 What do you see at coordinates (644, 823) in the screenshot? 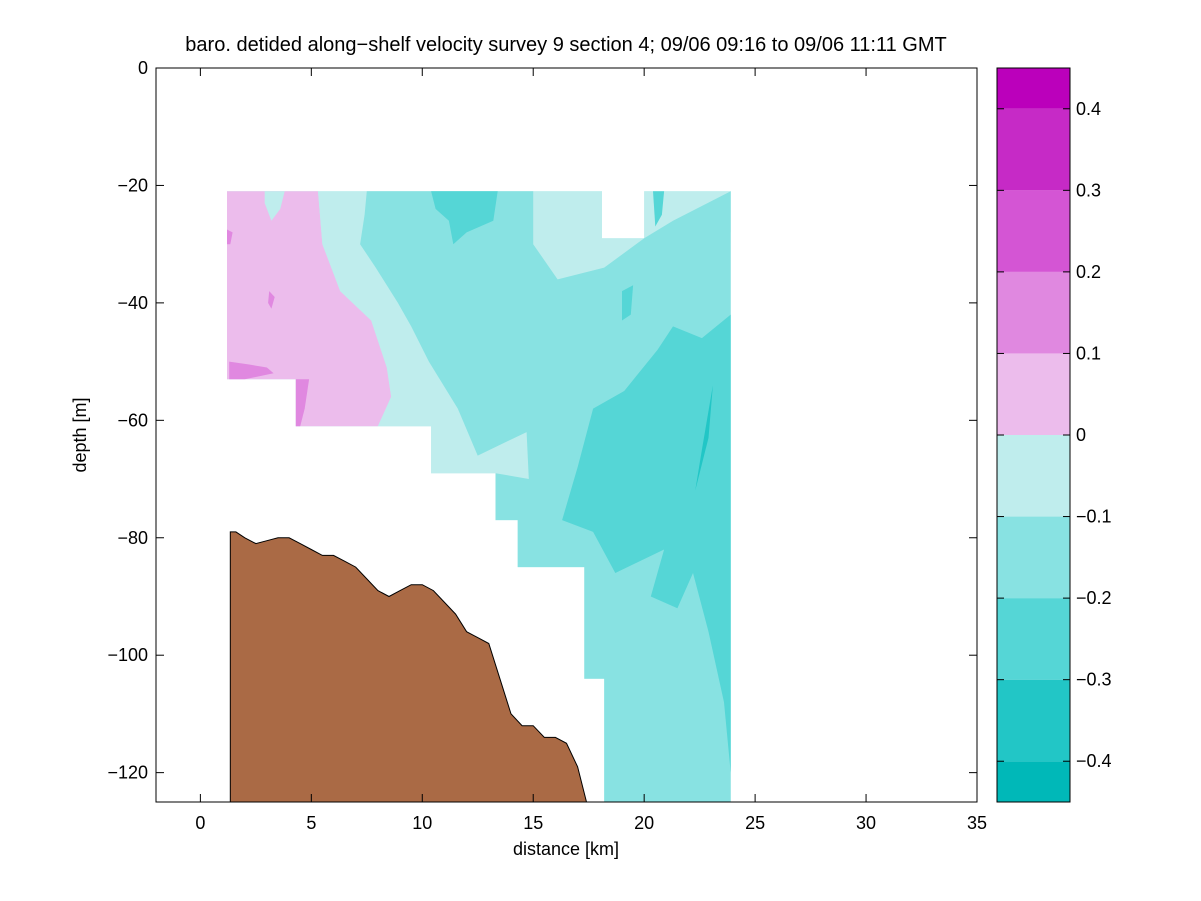
I see `x-tick-label: 20` at bounding box center [644, 823].